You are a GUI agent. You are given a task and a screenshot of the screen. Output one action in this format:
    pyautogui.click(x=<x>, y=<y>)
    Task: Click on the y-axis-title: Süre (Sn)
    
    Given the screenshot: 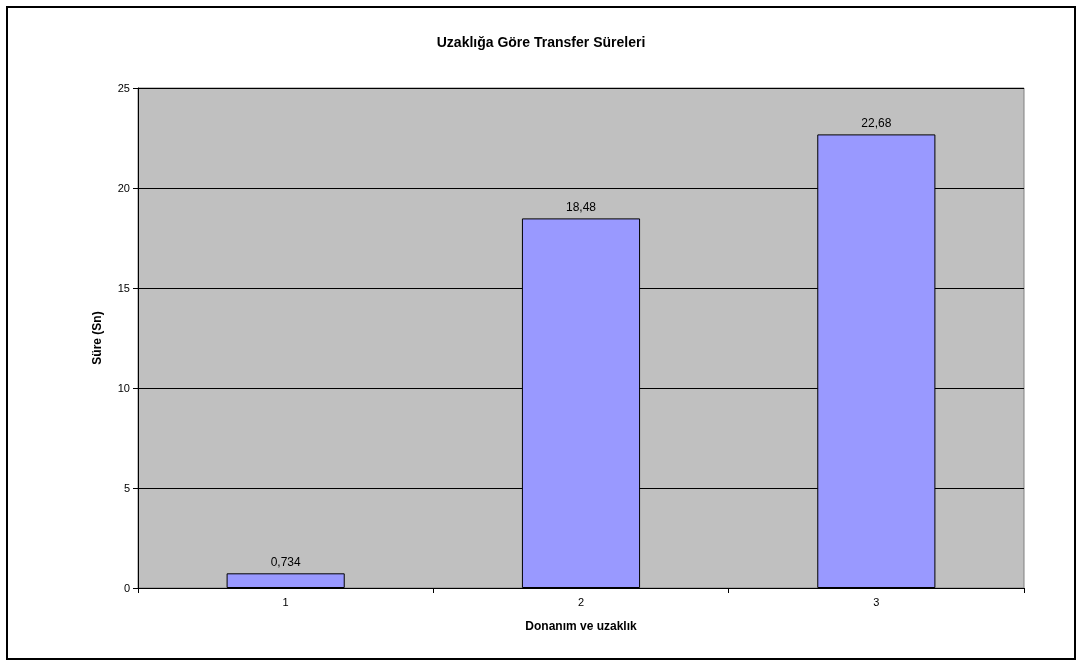 What is the action you would take?
    pyautogui.click(x=97, y=338)
    